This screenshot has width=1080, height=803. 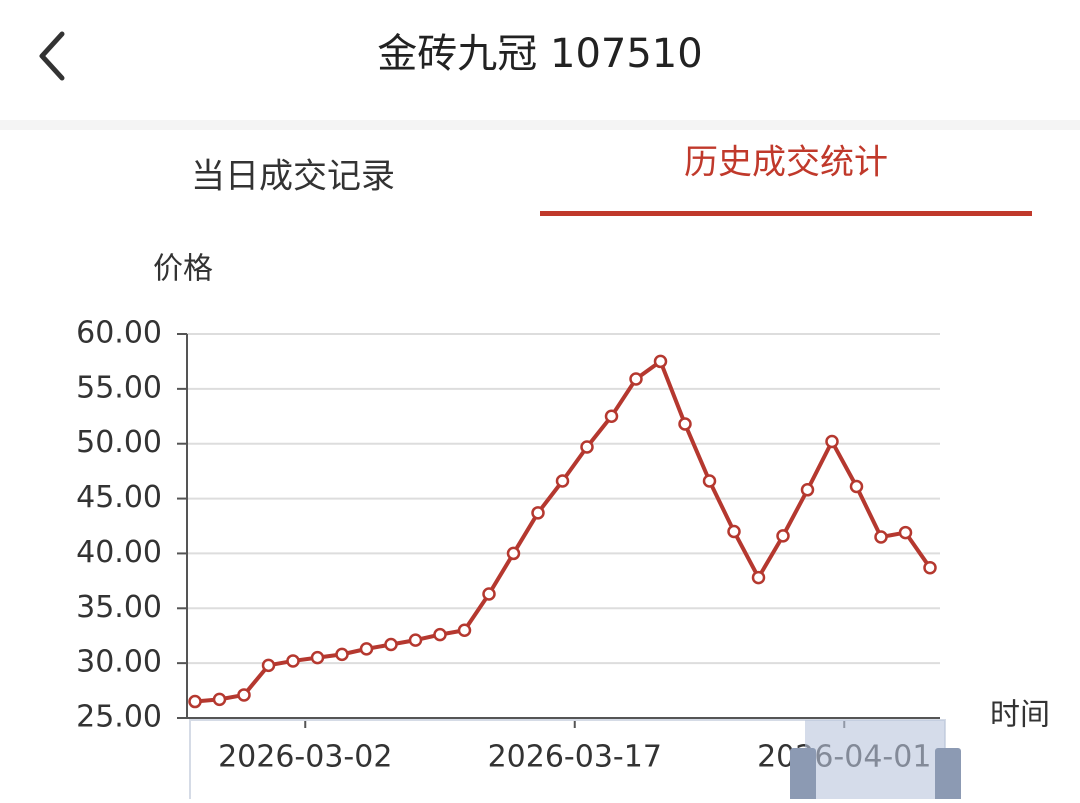 What do you see at coordinates (539, 54) in the screenshot?
I see `page-title: 金砖九冠 107510` at bounding box center [539, 54].